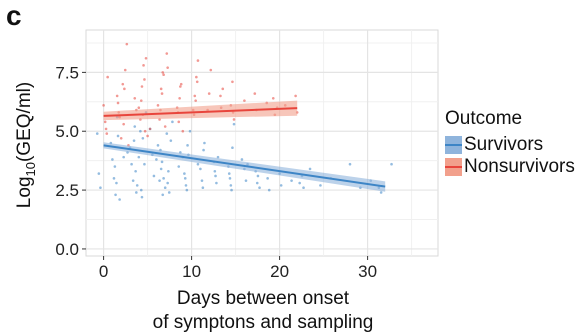  I want to click on legend: Outcome Survivors Nonsurvivors, so click(516, 143).